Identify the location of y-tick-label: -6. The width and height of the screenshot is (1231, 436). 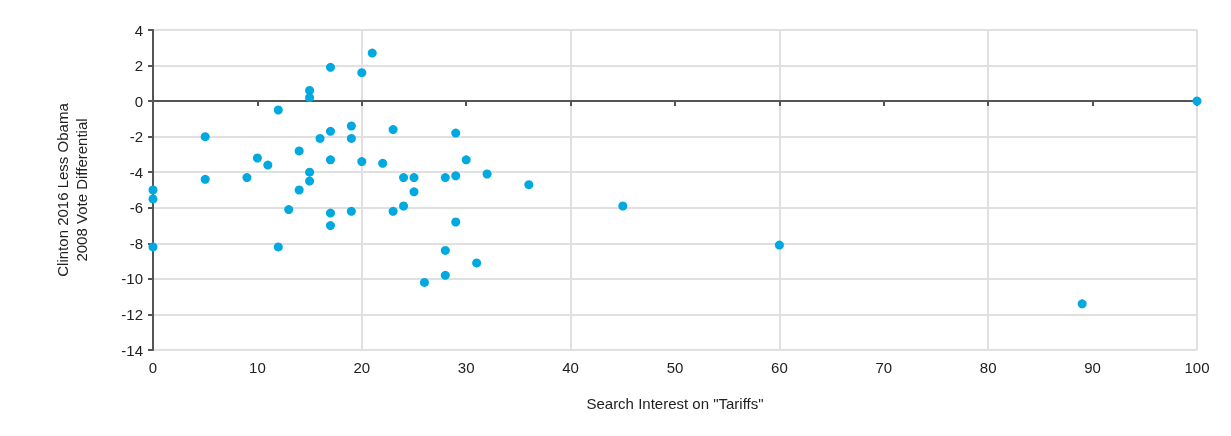
(136, 208).